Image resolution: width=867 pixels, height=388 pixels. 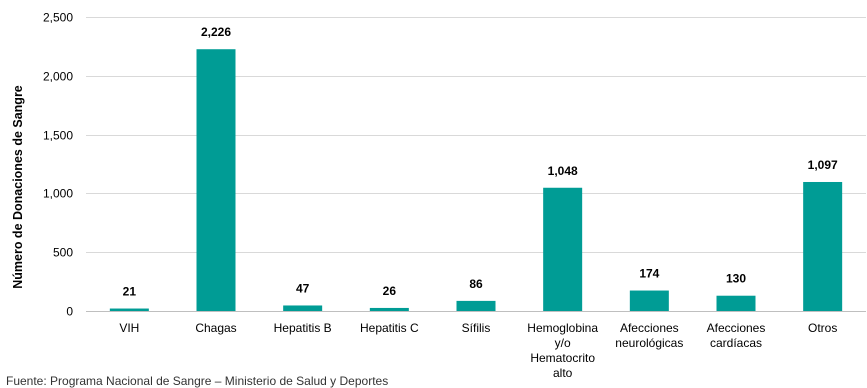 I want to click on x-tick-label: Otros, so click(x=822, y=328).